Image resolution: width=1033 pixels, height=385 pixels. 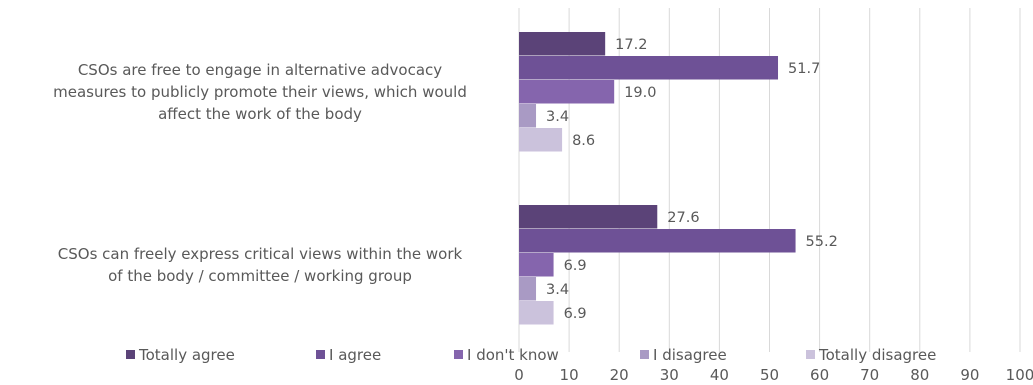 I want to click on x-tick-label: 20, so click(x=619, y=375).